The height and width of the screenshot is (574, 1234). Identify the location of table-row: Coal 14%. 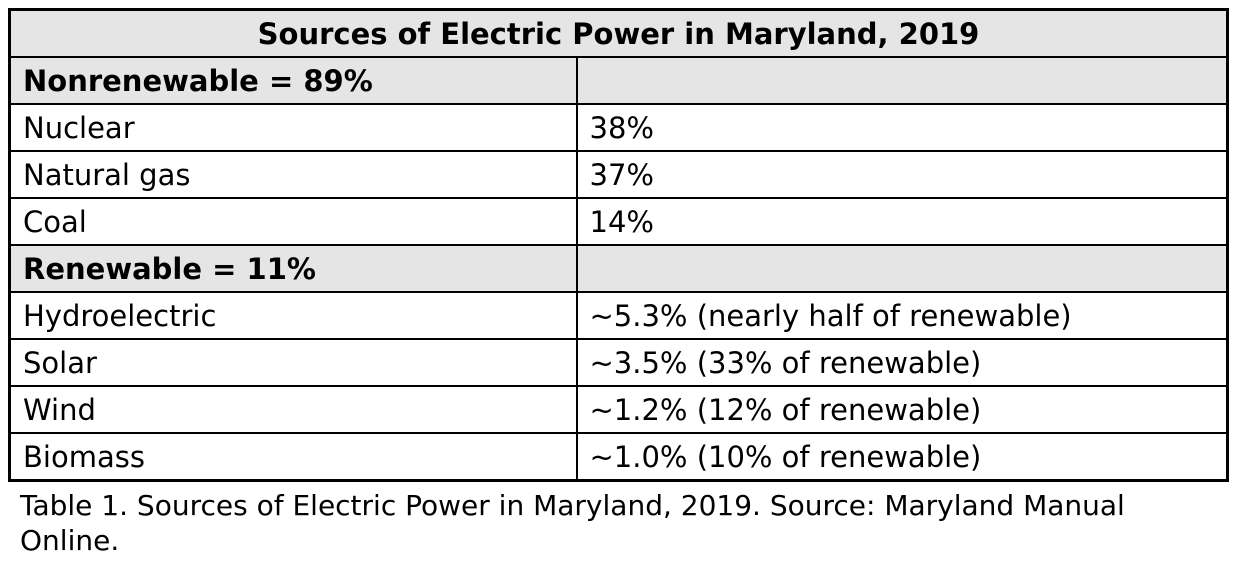
(618, 221).